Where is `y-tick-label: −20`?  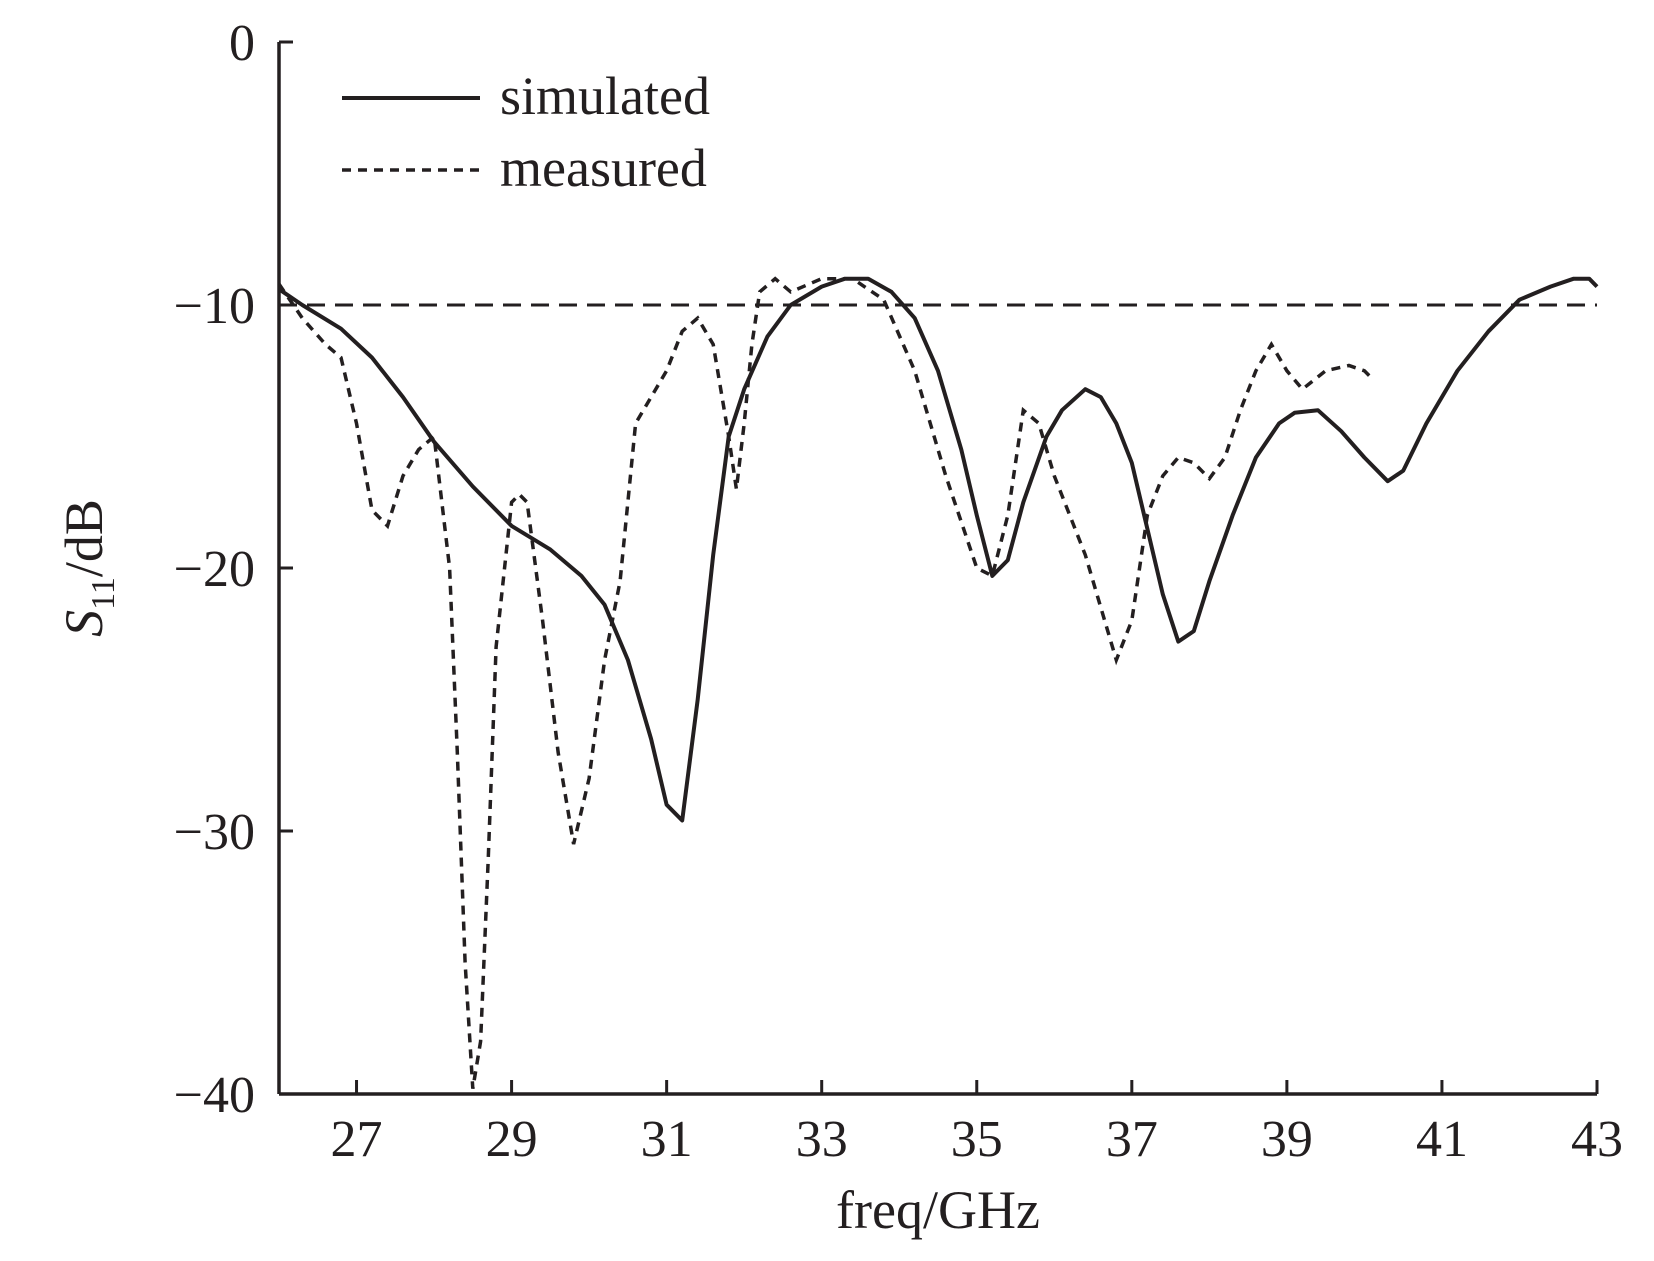 y-tick-label: −20 is located at coordinates (214, 569).